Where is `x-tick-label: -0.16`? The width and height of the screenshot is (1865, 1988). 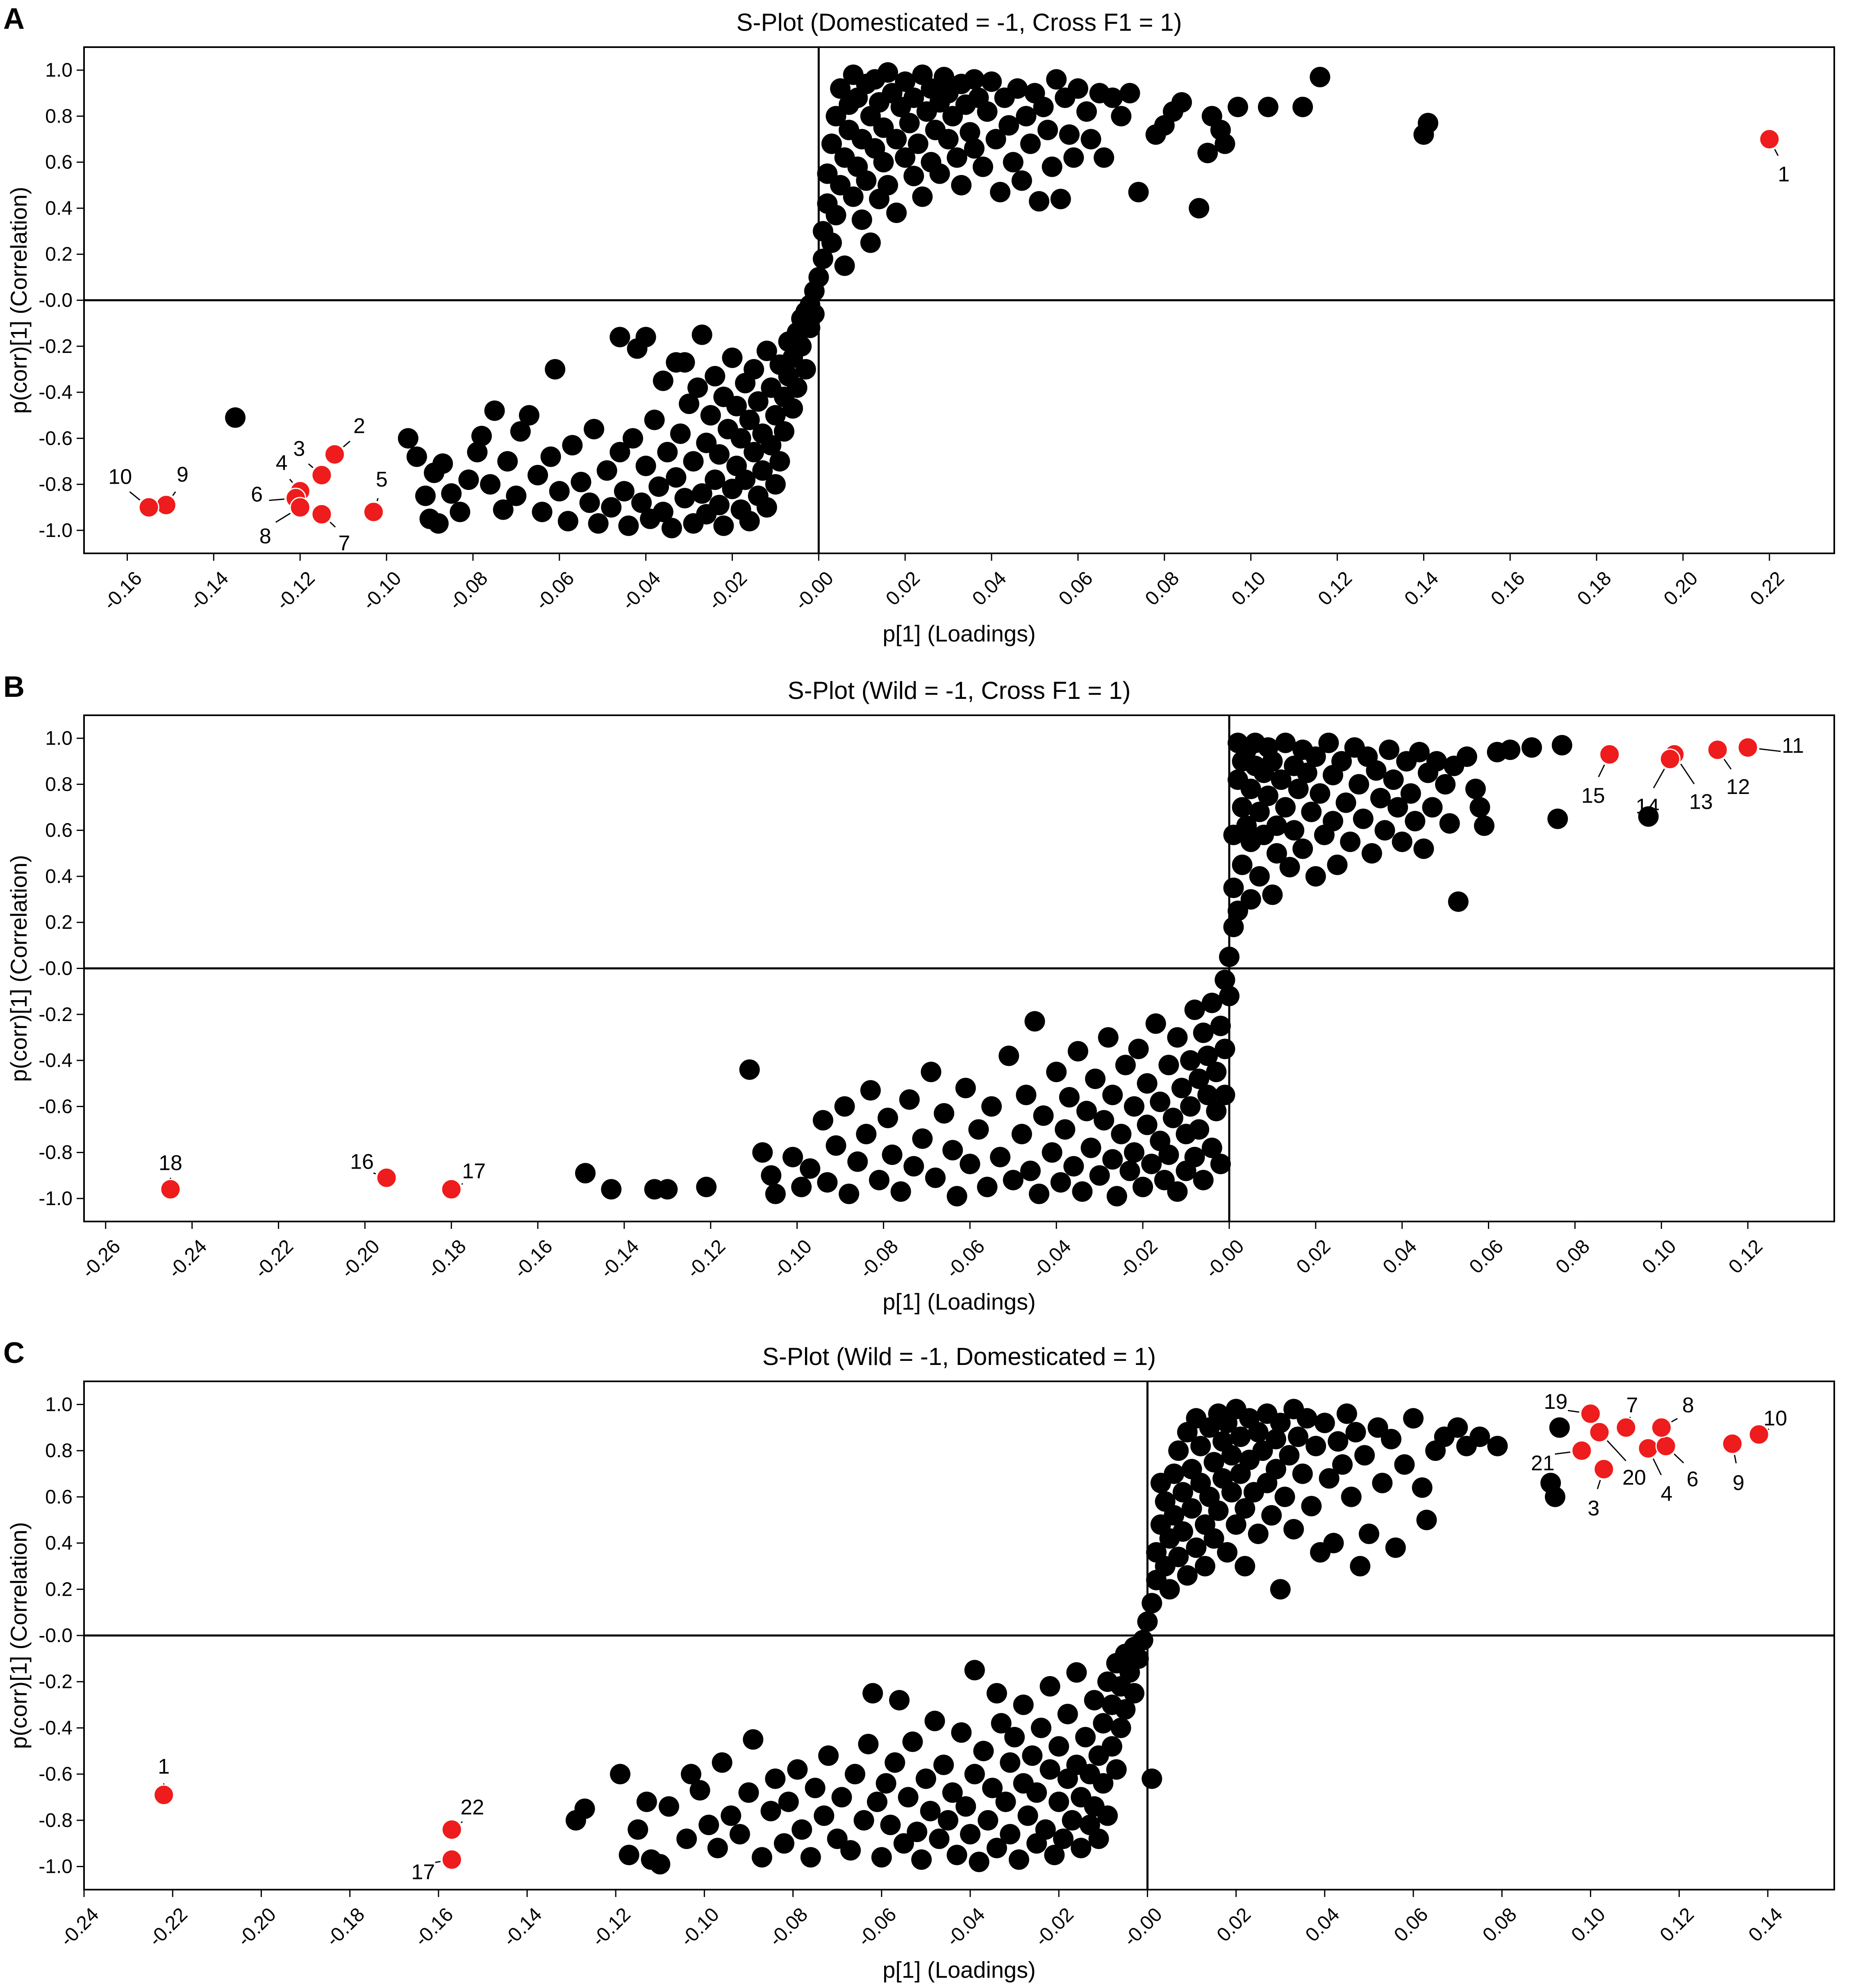
x-tick-label: -0.16 is located at coordinates (122, 590).